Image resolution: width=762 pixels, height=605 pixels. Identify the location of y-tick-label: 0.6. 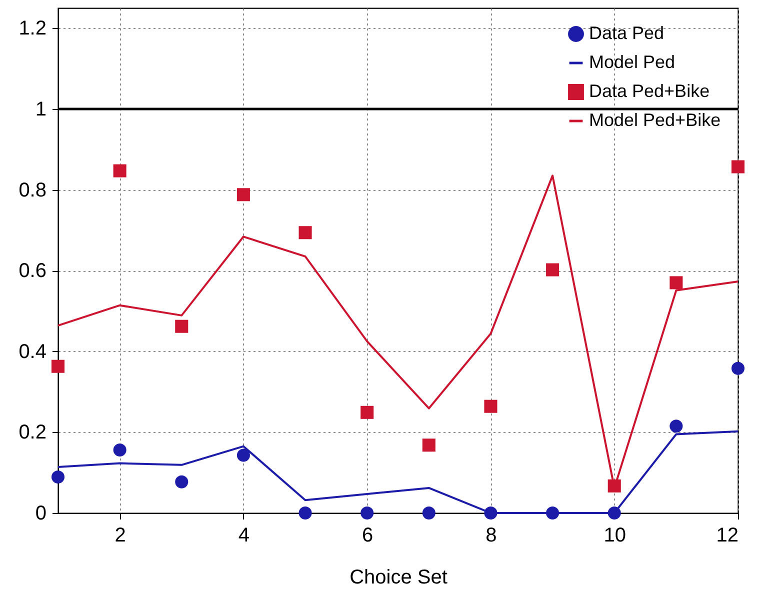
(32, 271).